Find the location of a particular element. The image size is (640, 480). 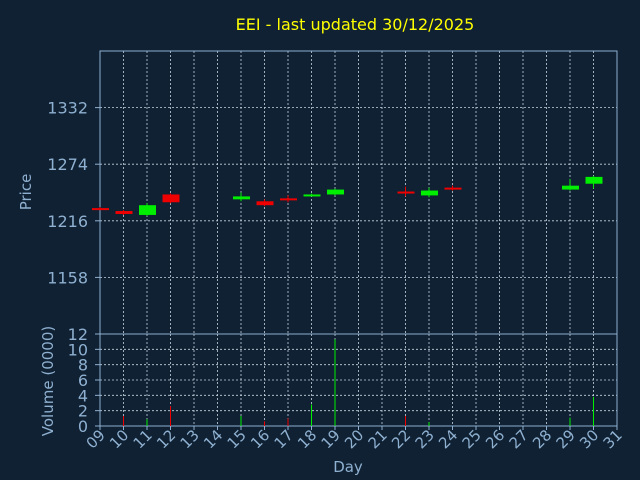

volume-tick-label: 0 is located at coordinates (83, 426).